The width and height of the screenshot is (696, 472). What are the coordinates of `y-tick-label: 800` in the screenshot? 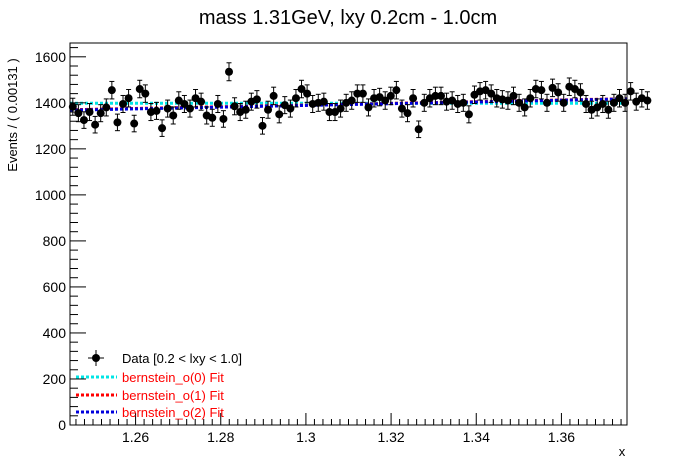 It's located at (55, 241).